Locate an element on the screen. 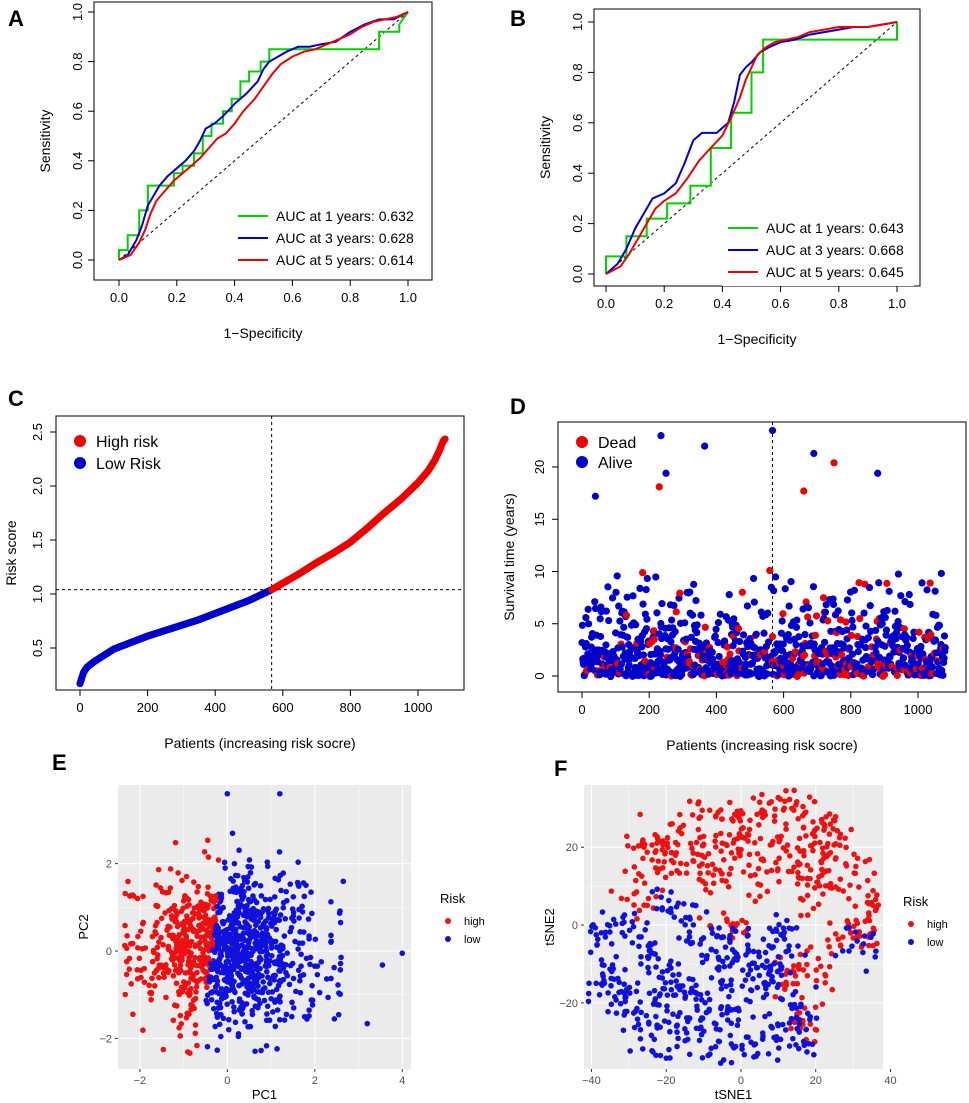 The height and width of the screenshot is (1103, 969). legend-label: Dead is located at coordinates (617, 443).